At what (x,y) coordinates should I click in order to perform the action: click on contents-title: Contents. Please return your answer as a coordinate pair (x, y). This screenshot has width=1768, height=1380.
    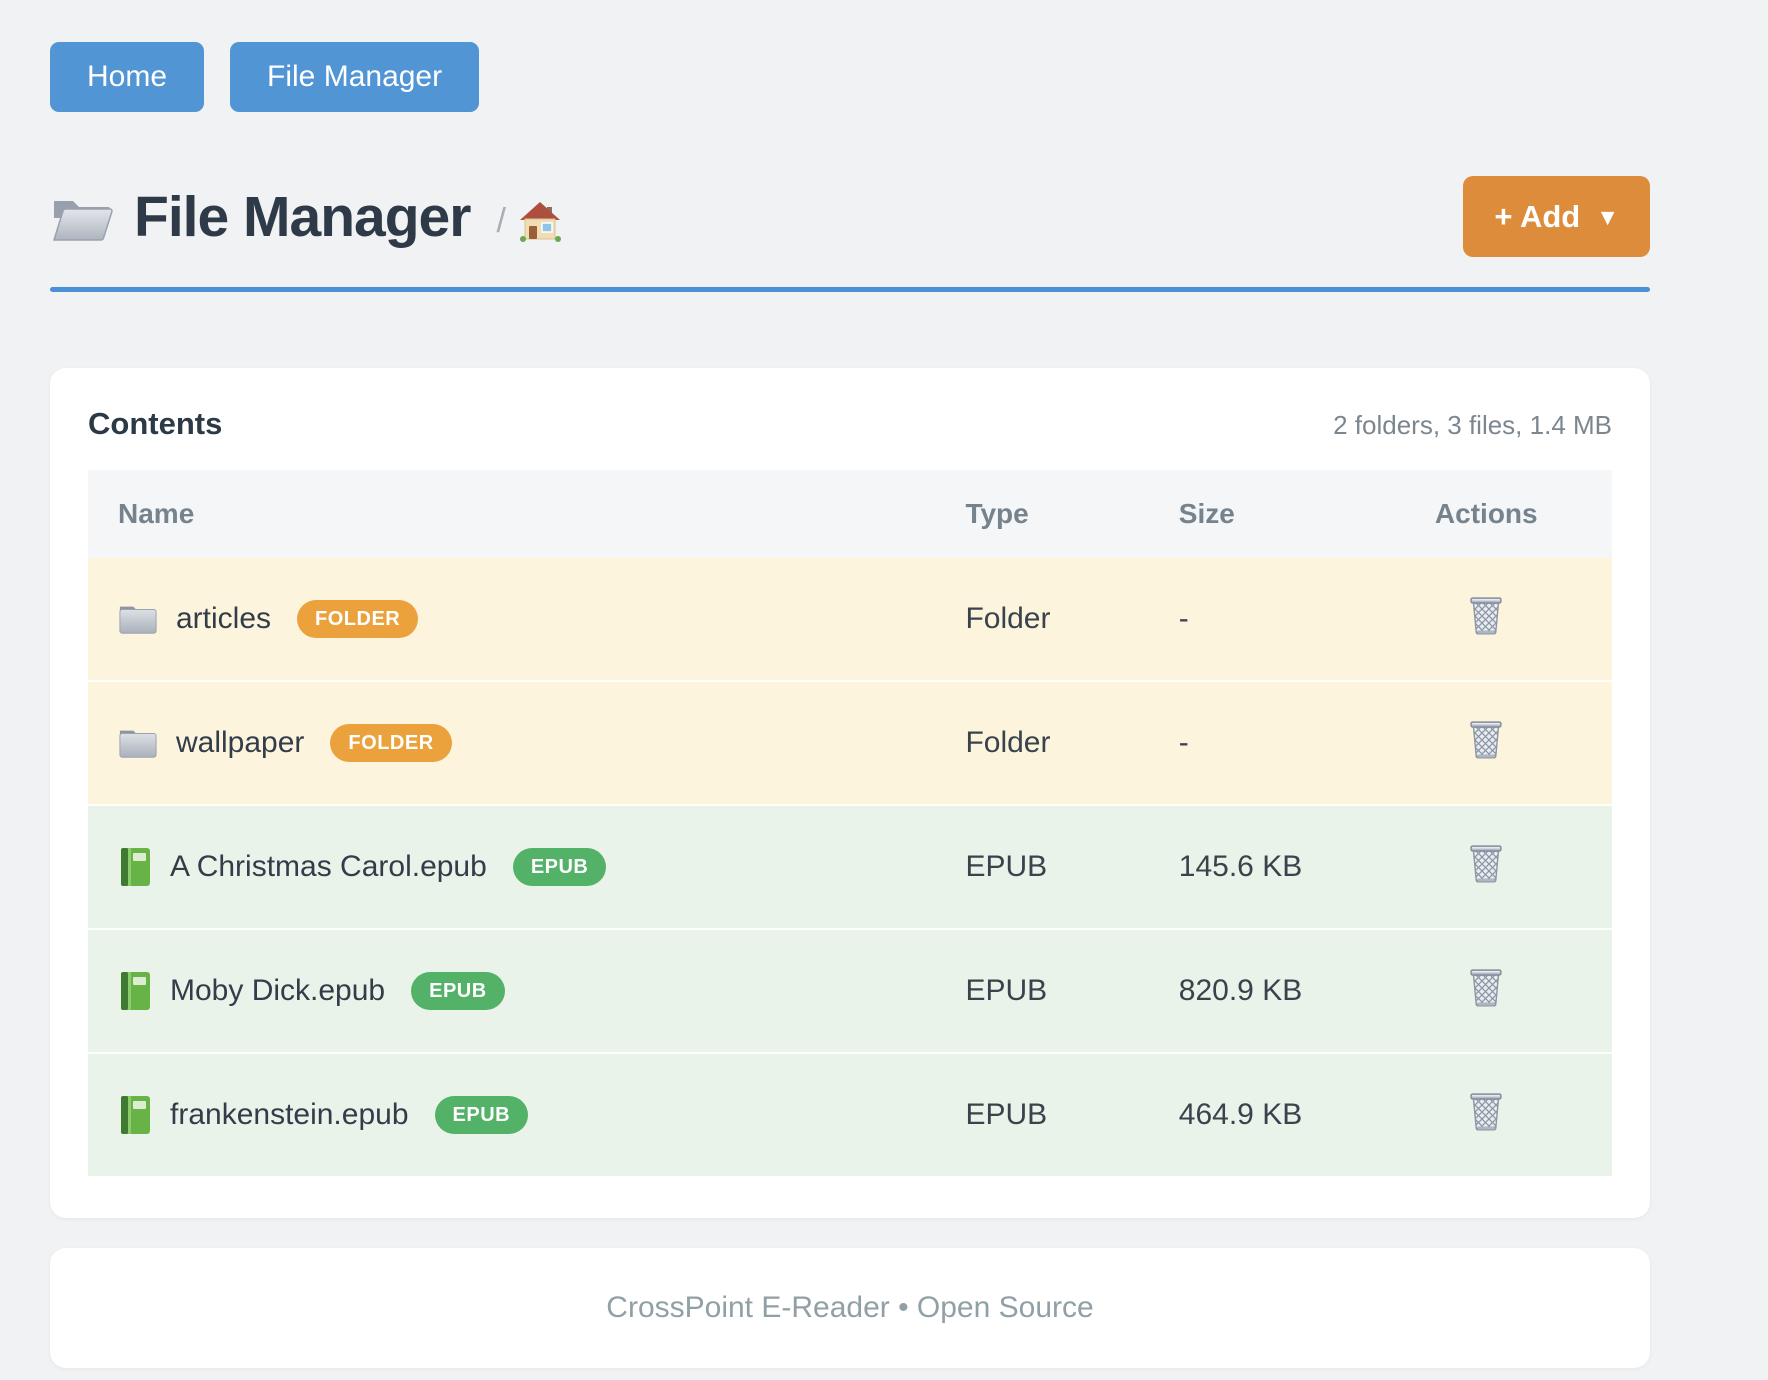
    Looking at the image, I should click on (155, 423).